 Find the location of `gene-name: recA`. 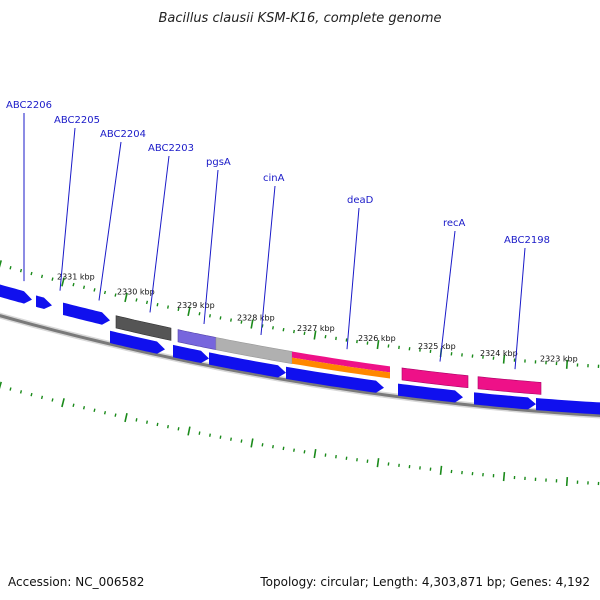

gene-name: recA is located at coordinates (454, 223).